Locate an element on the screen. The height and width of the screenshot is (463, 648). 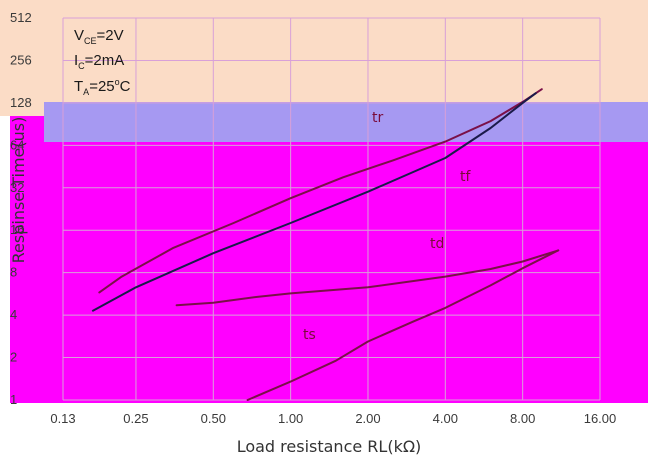
y-tick-label: 512 is located at coordinates (21, 17).